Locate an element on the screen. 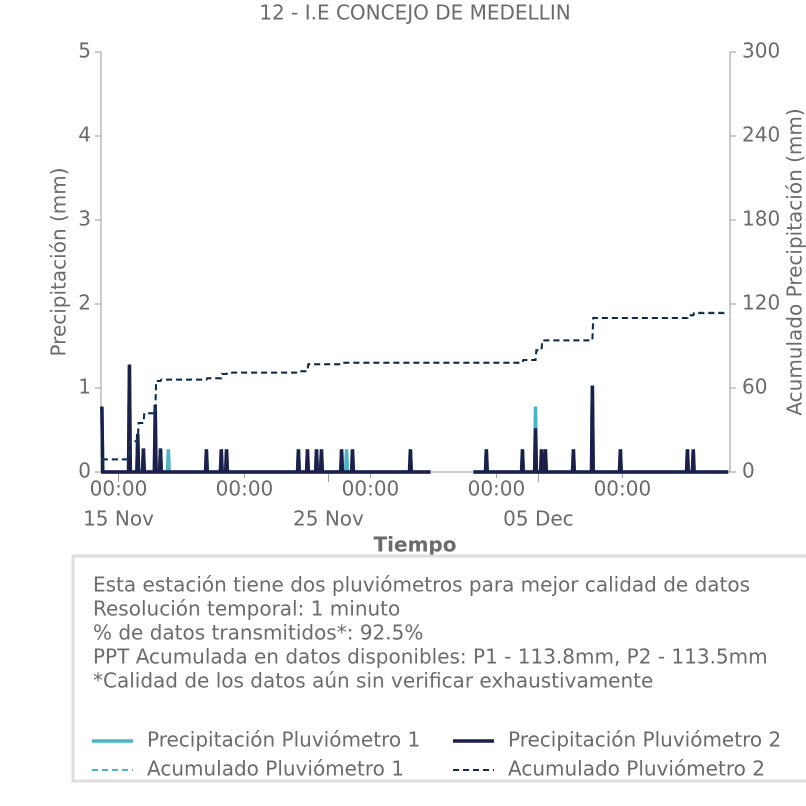  x-date-label: 15 Nov is located at coordinates (118, 519).